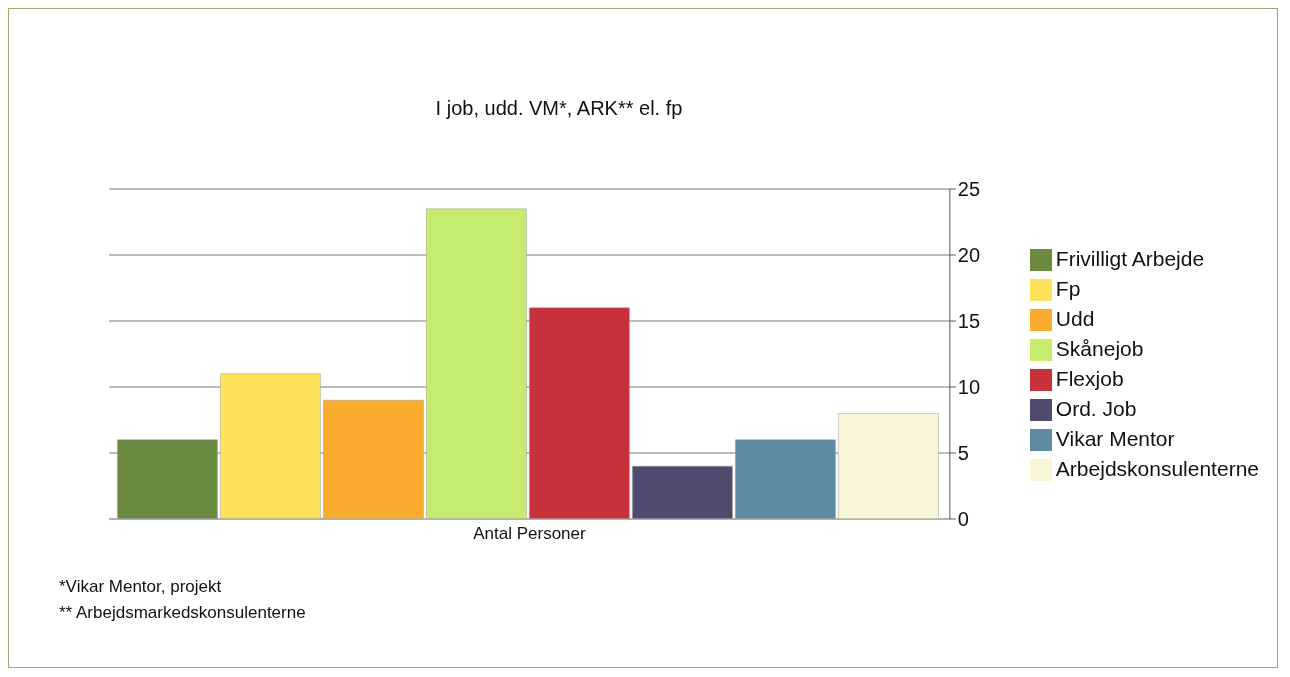 The width and height of the screenshot is (1290, 677). Describe the element at coordinates (969, 255) in the screenshot. I see `y-tick-label: 20` at that location.